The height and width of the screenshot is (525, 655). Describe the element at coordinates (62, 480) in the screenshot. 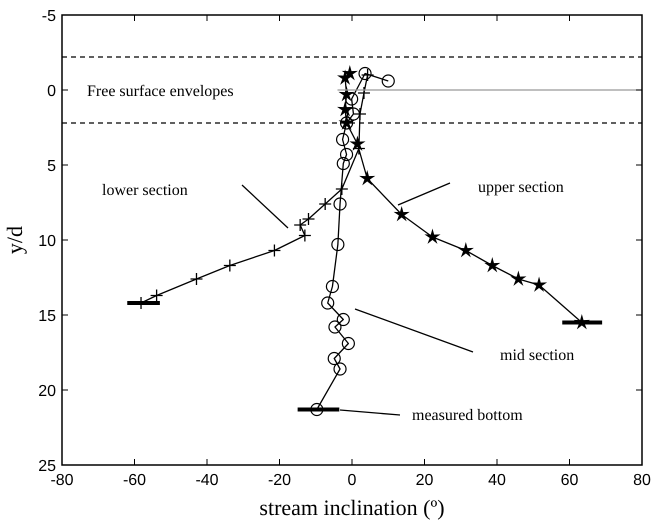

I see `x-tick-label: -80` at that location.